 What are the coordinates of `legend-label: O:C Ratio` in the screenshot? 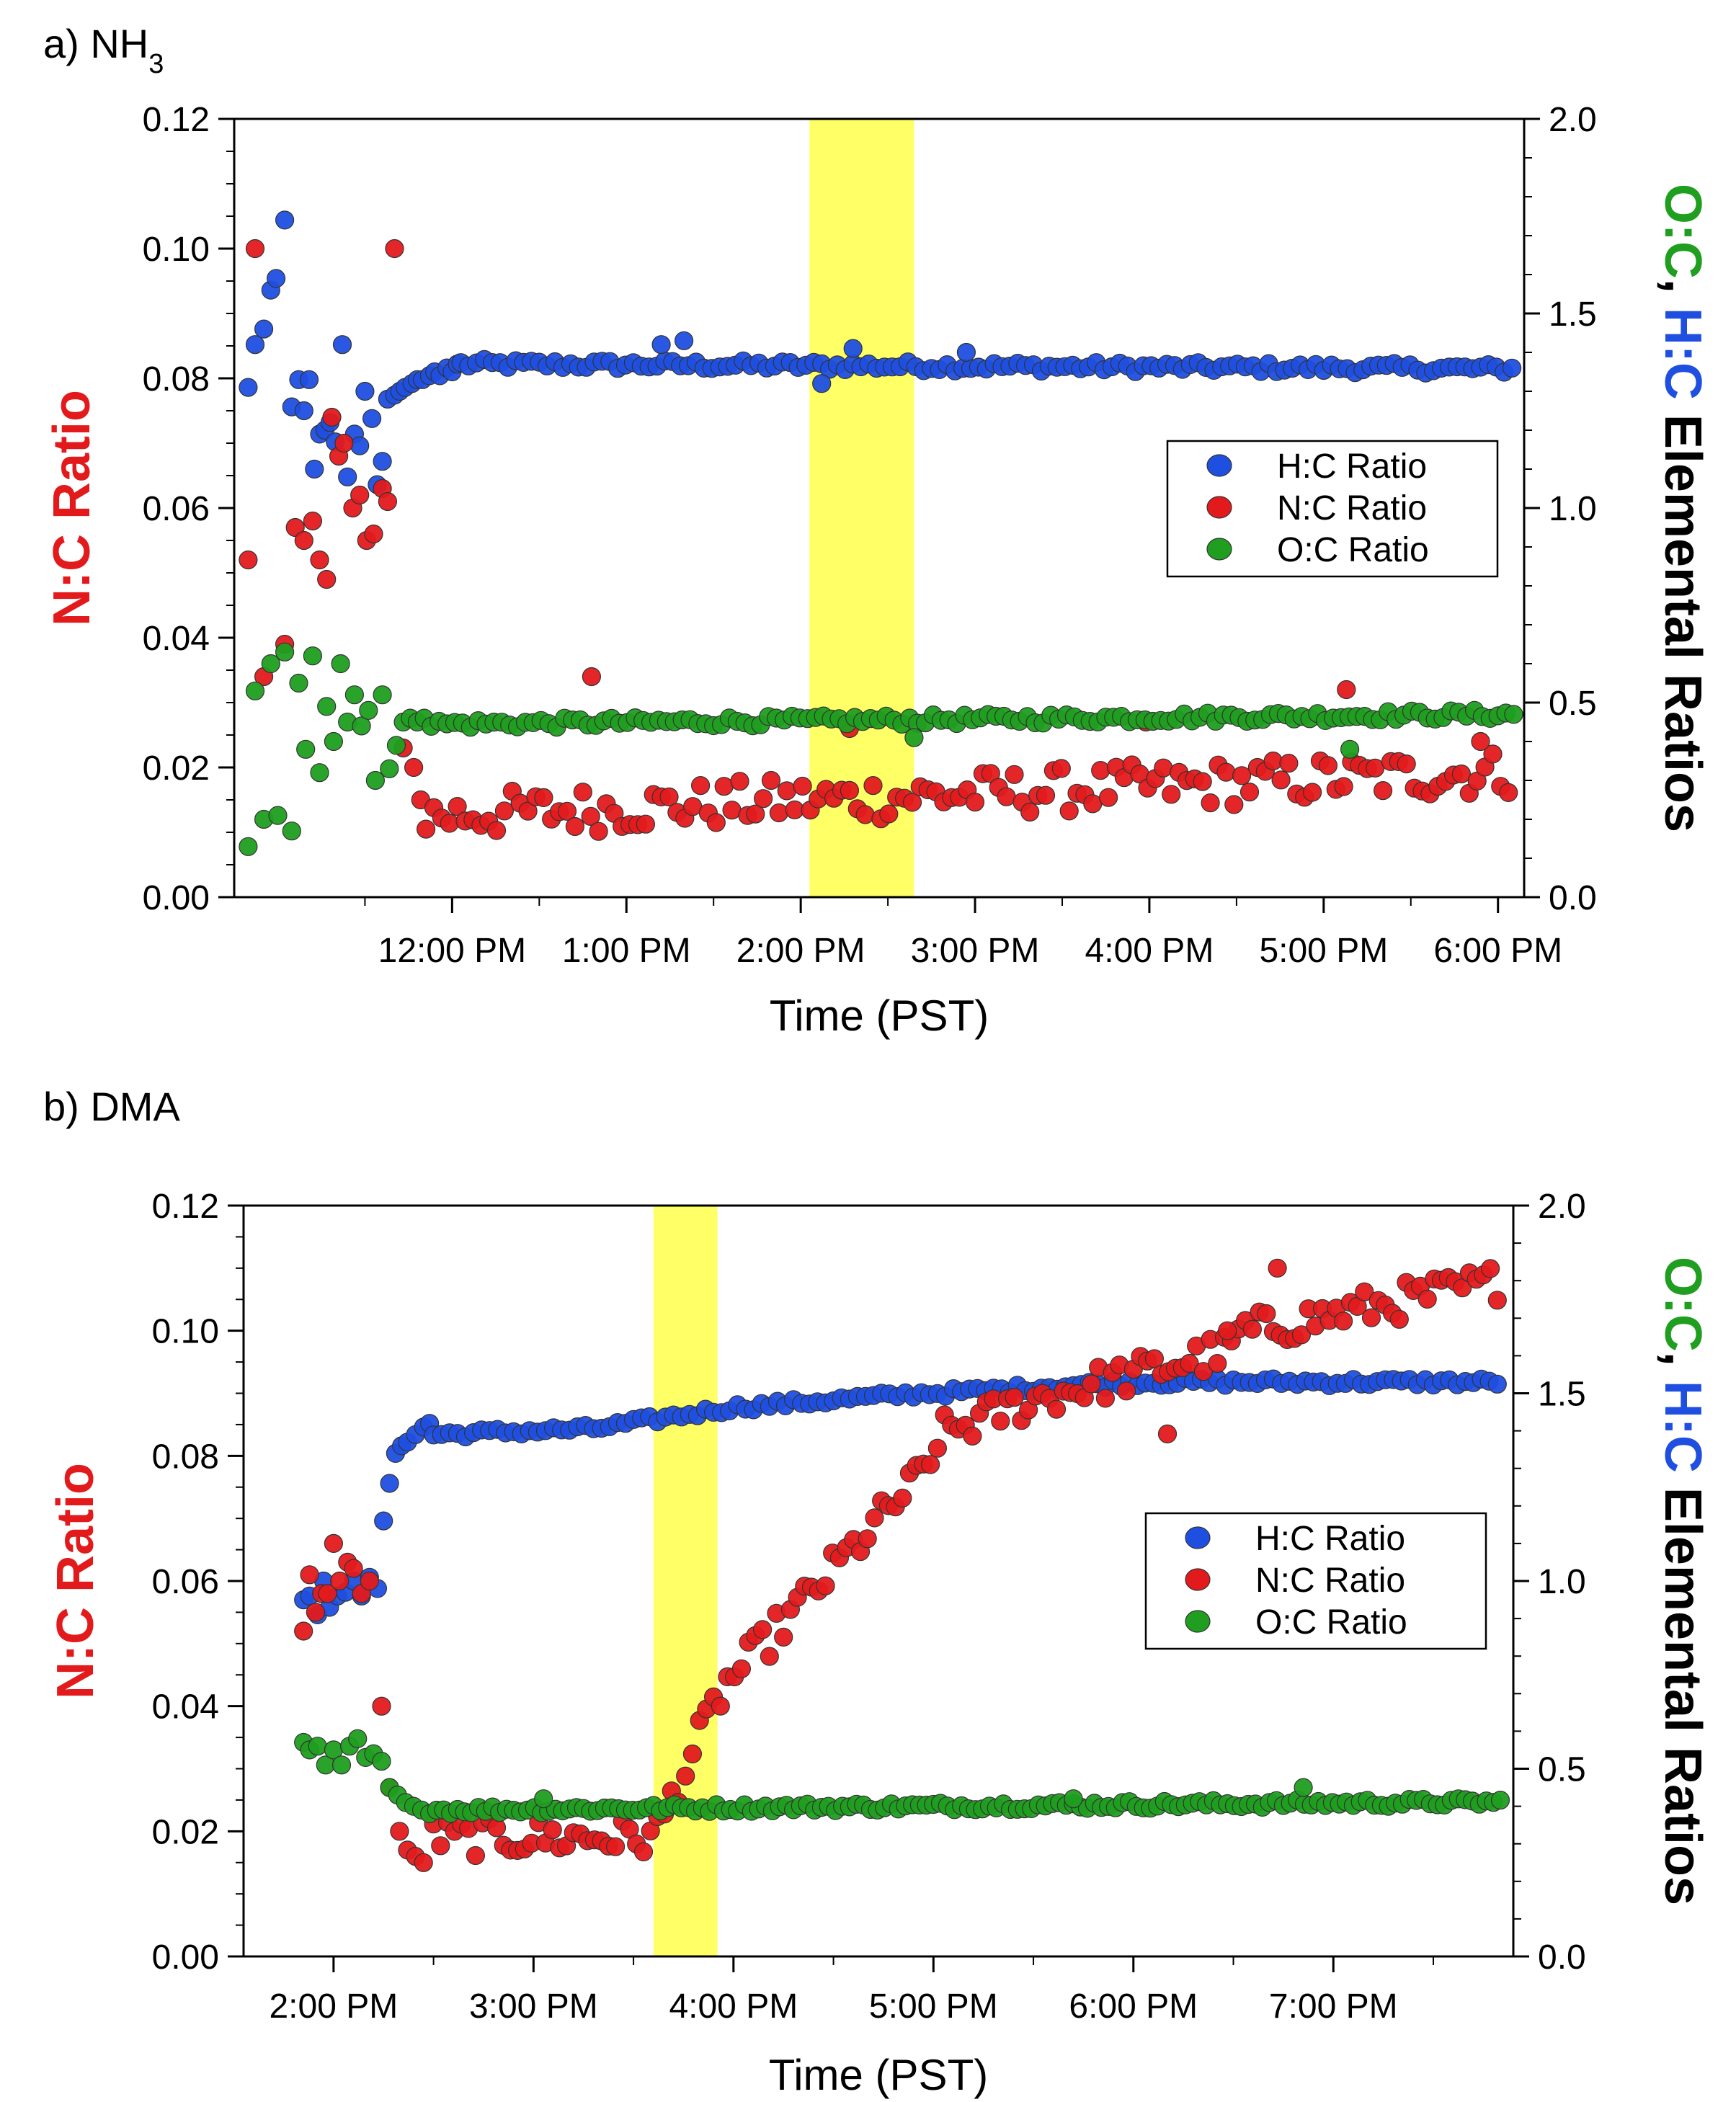 It's located at (1331, 1622).